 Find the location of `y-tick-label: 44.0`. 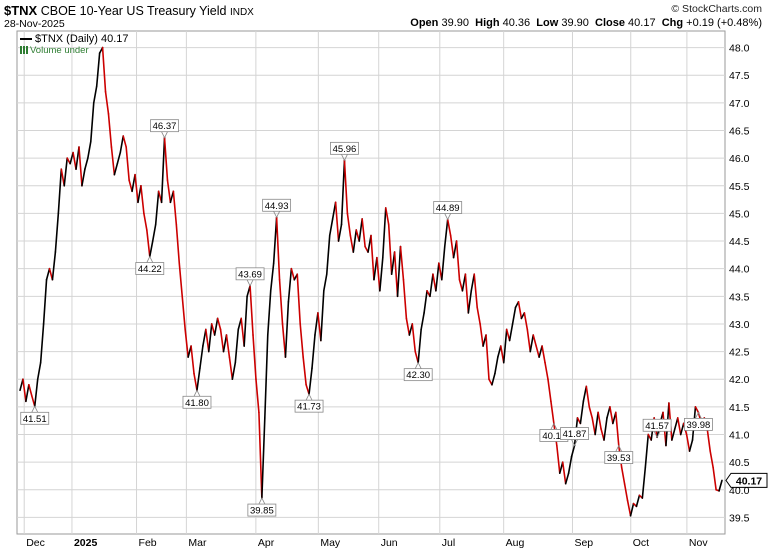

y-tick-label: 44.0 is located at coordinates (739, 270).